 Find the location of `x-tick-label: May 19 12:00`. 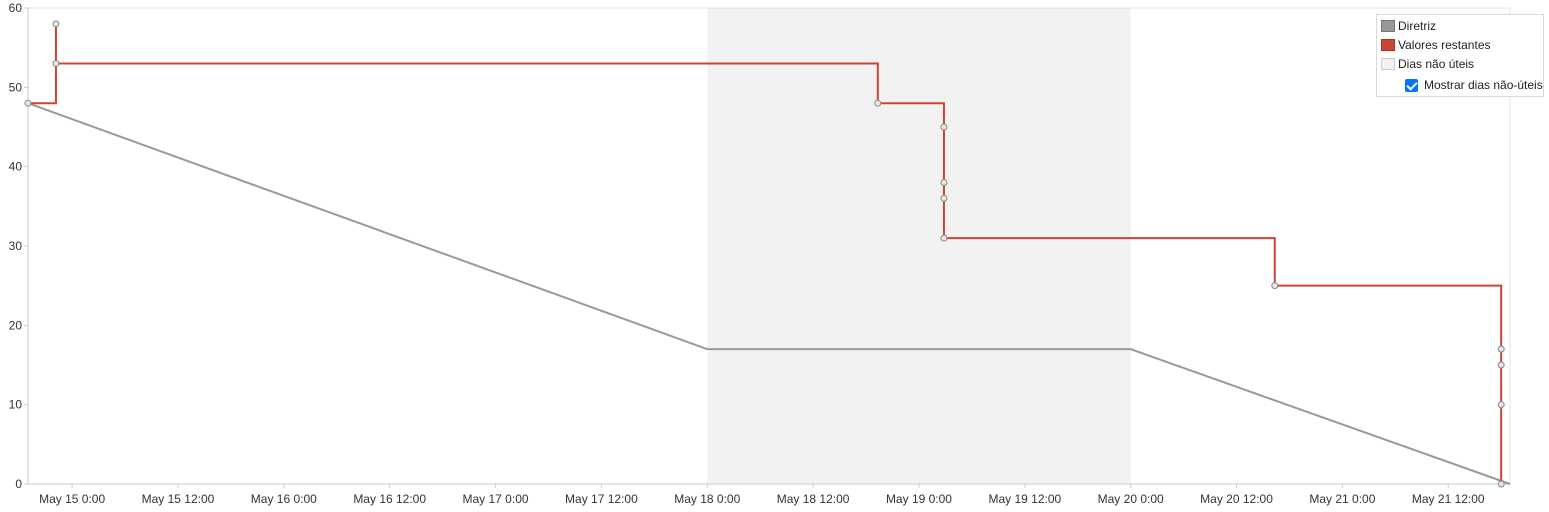

x-tick-label: May 19 12:00 is located at coordinates (1024, 499).